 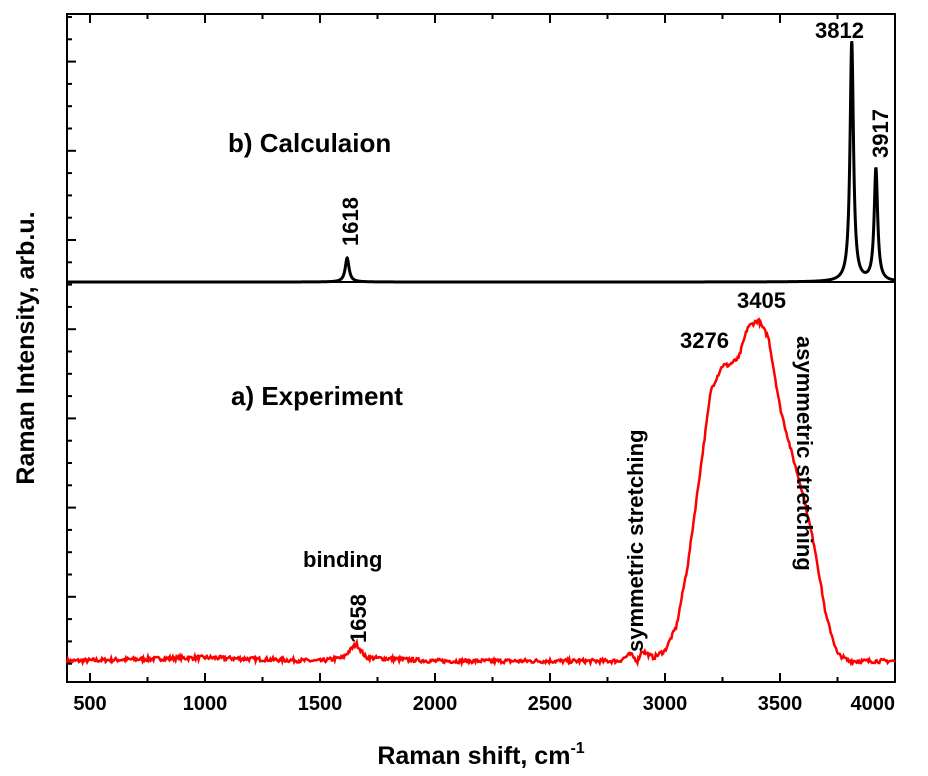 I want to click on peak-label-1658: 1658, so click(x=358, y=618).